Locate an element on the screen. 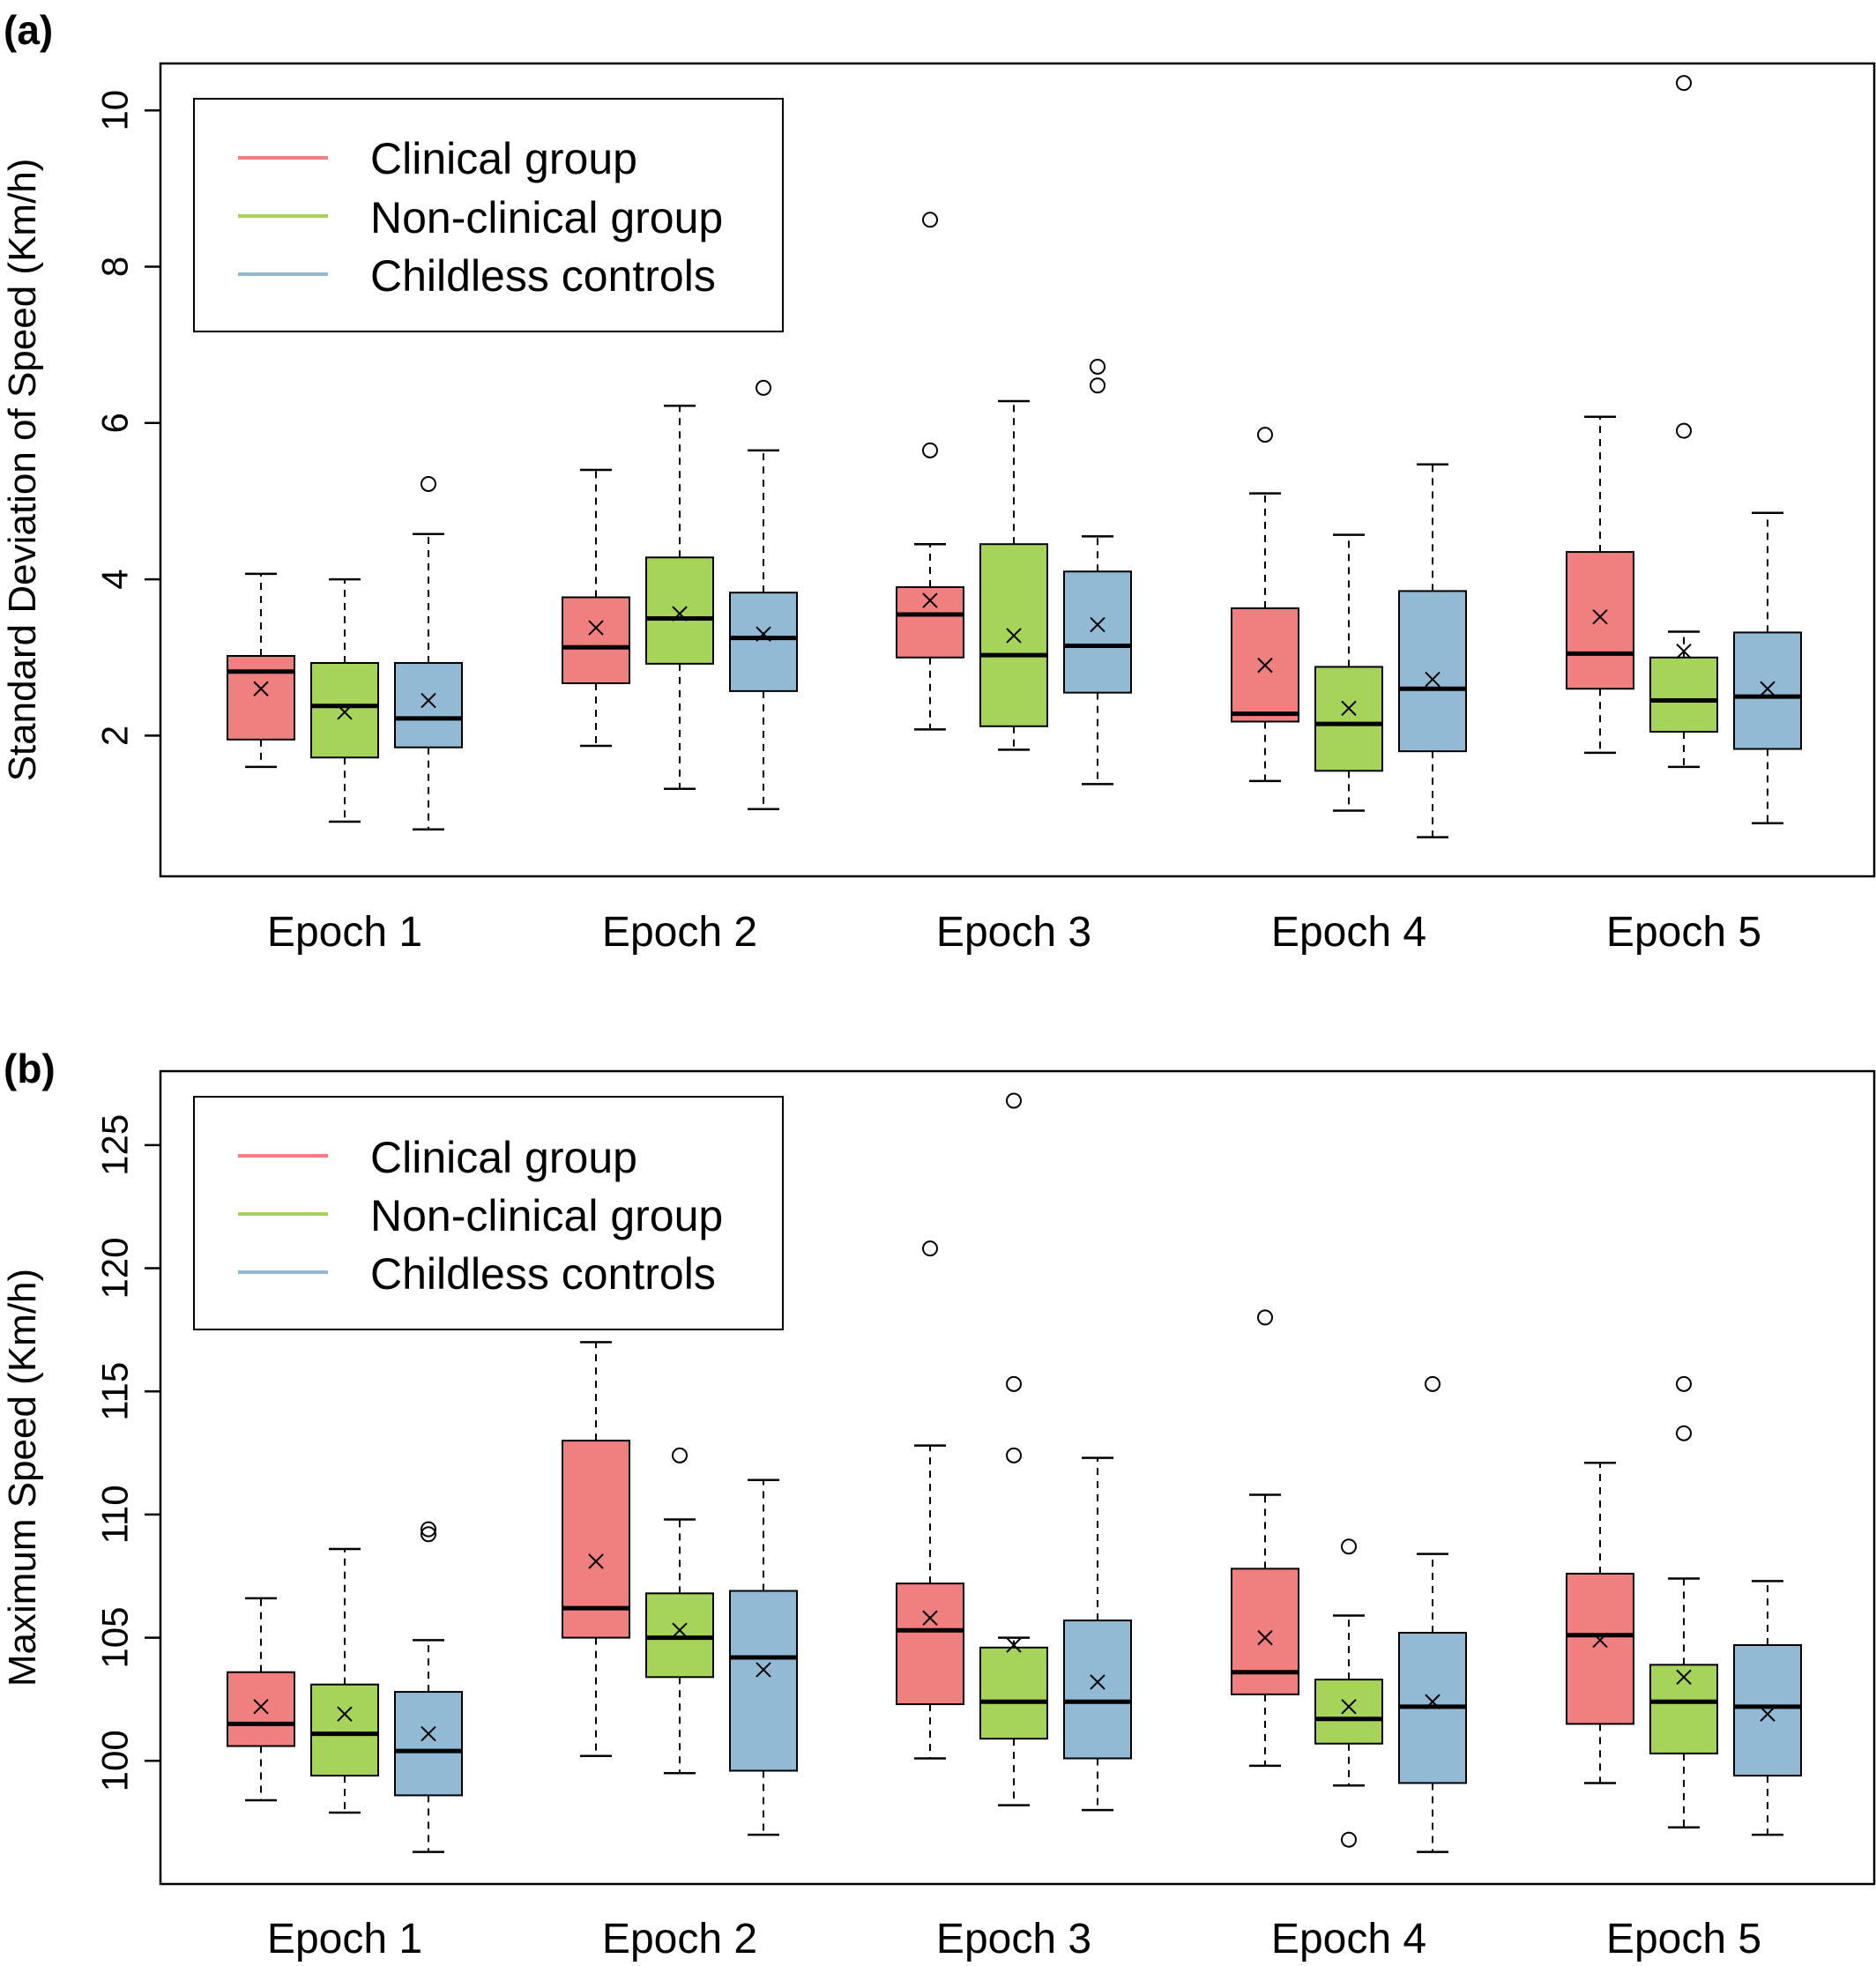  panel-b-clinical-epoch1-mean-marker is located at coordinates (261, 1707).